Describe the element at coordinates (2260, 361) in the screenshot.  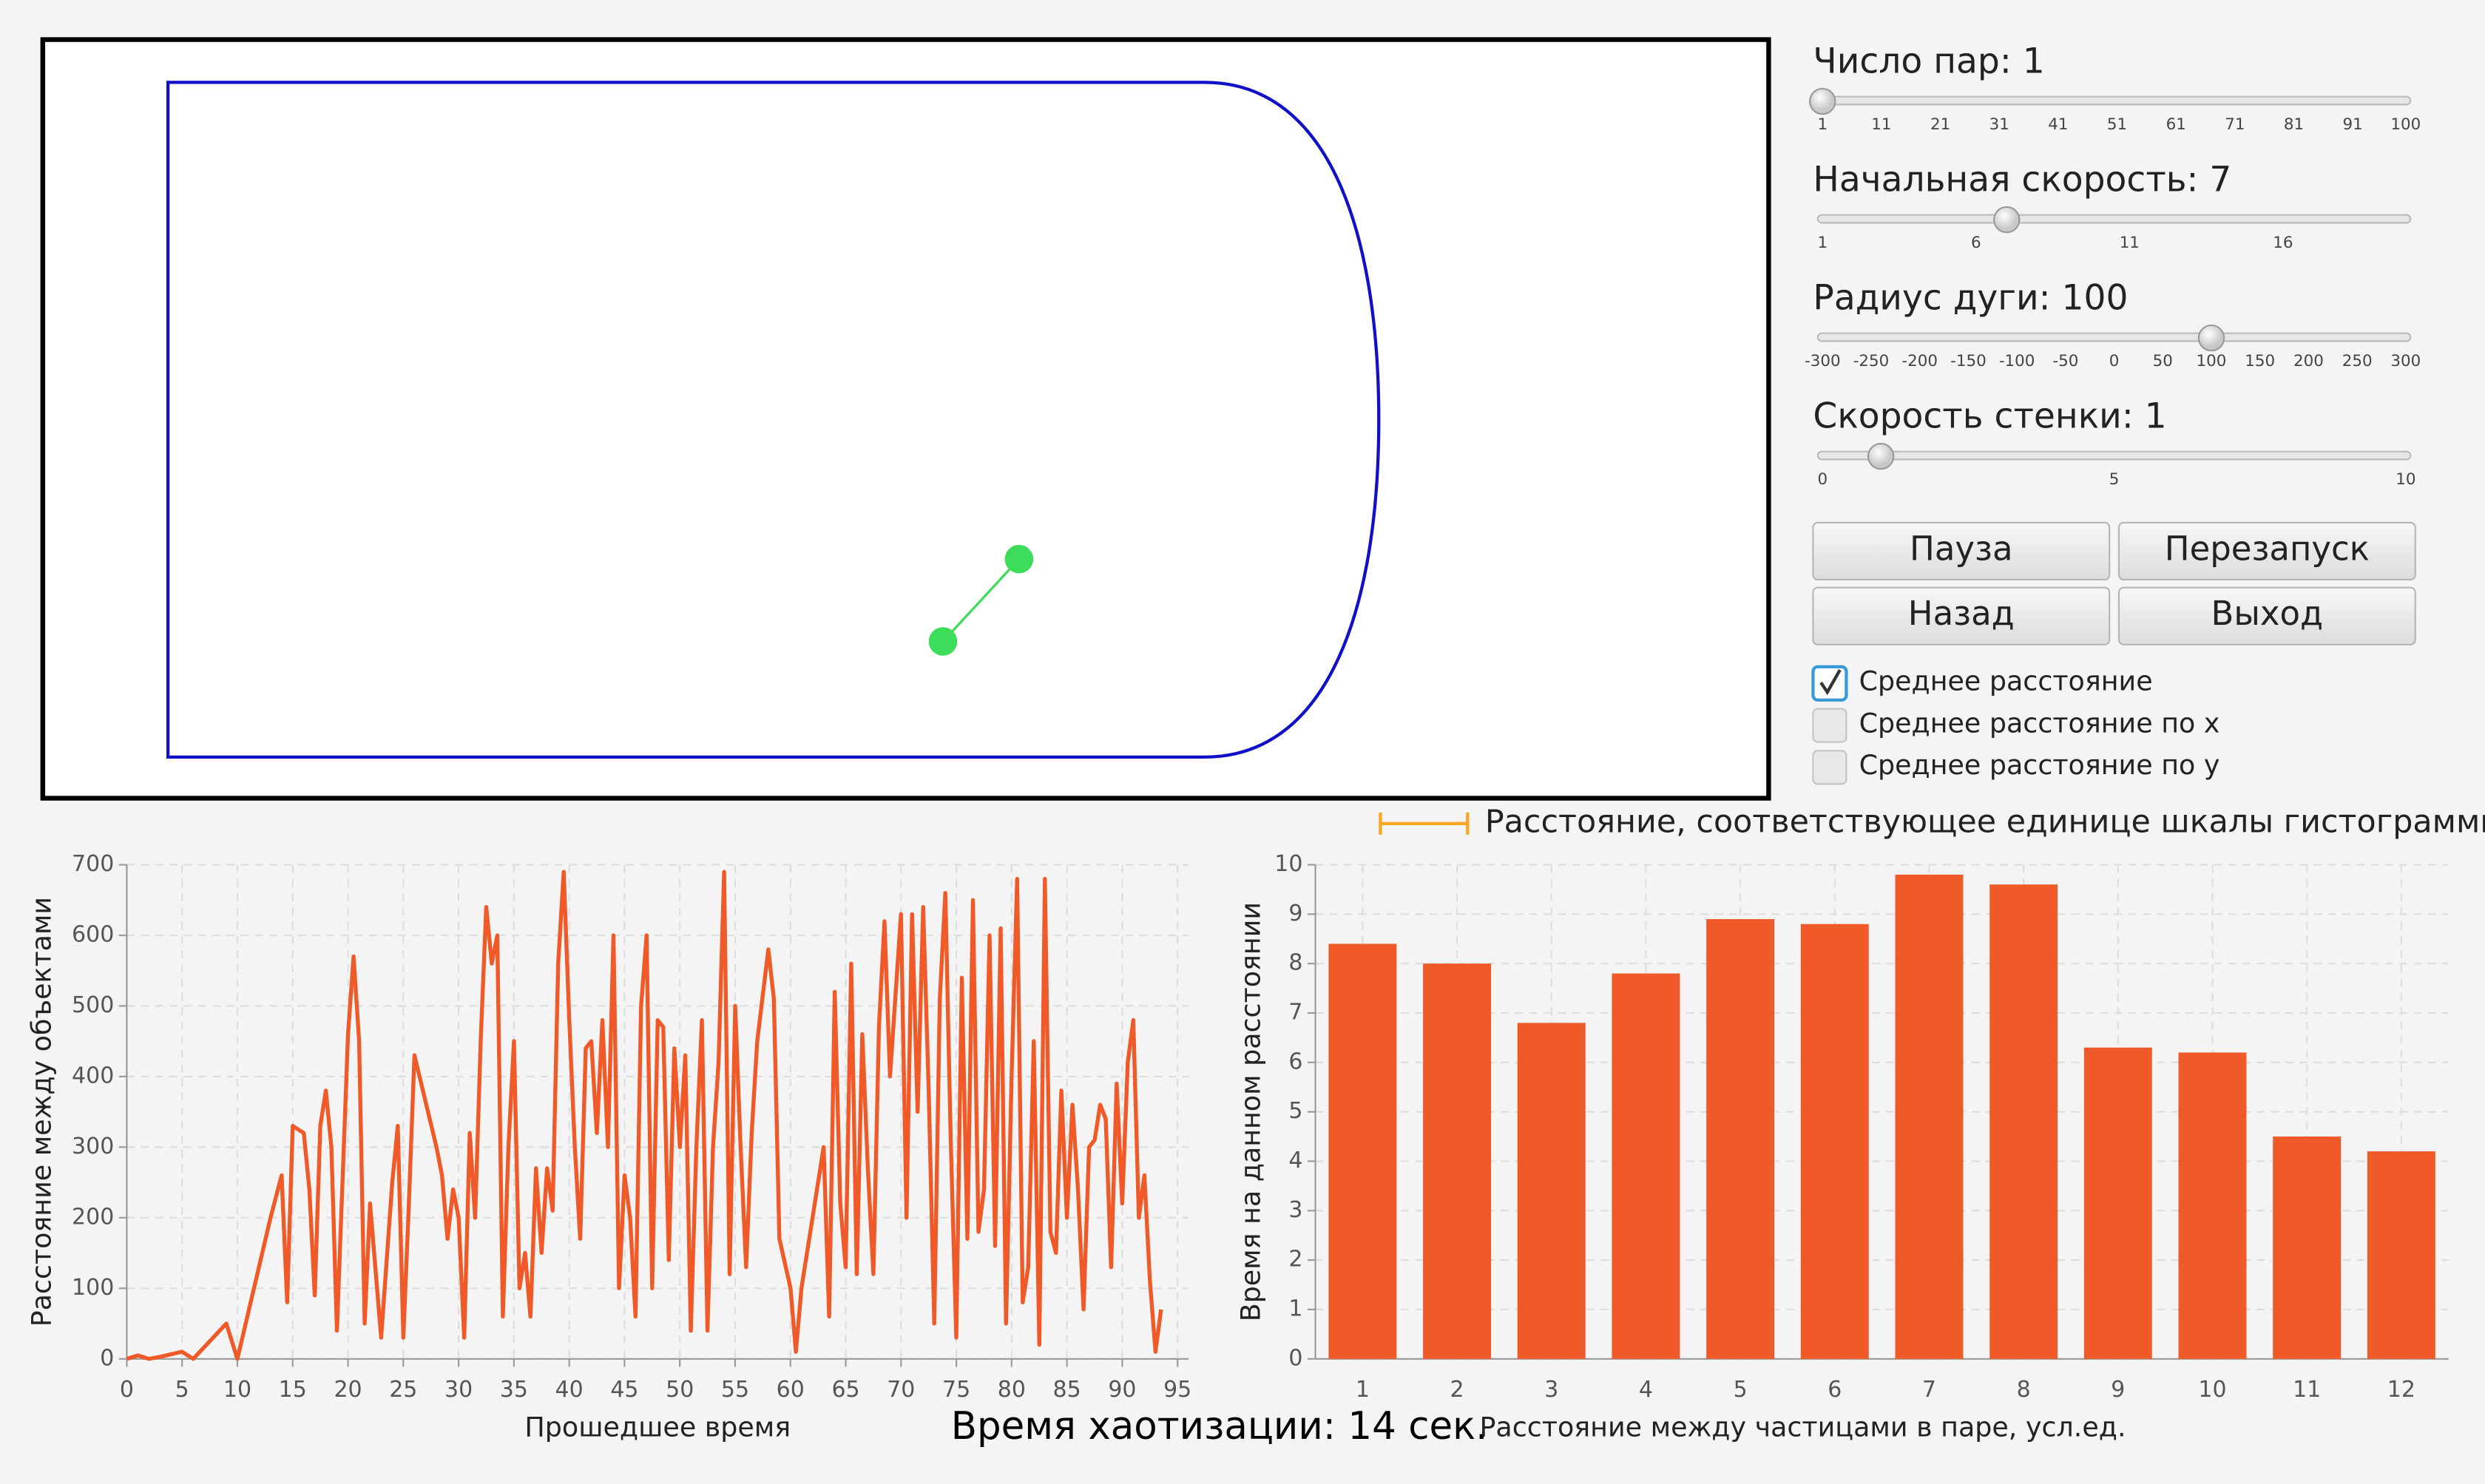
I see `slider-tick-label: 150` at that location.